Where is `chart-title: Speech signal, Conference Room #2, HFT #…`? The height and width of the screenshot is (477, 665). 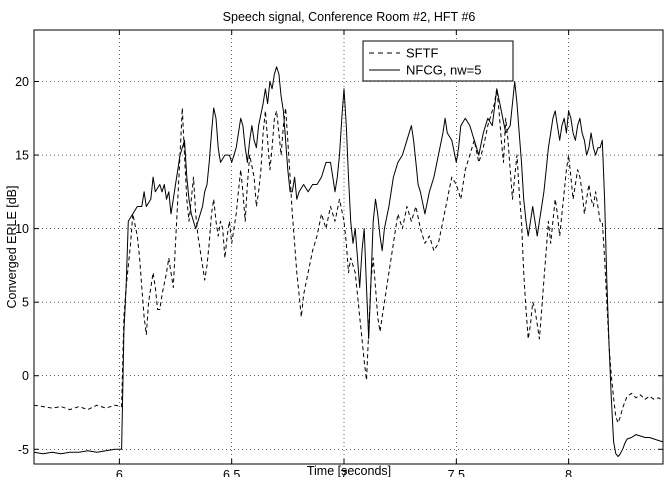
chart-title: Speech signal, Conference Room #2, HFT #… is located at coordinates (349, 17).